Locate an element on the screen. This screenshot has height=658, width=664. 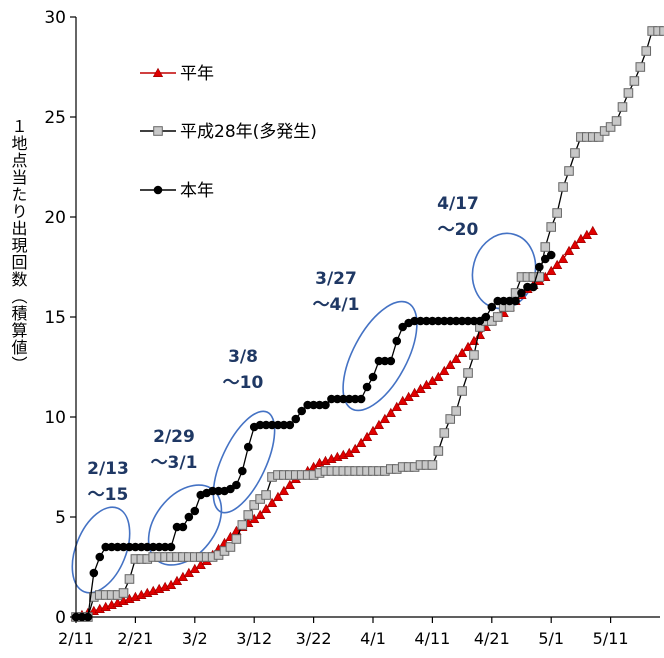
annotation-label: 3/8 is located at coordinates (243, 357).